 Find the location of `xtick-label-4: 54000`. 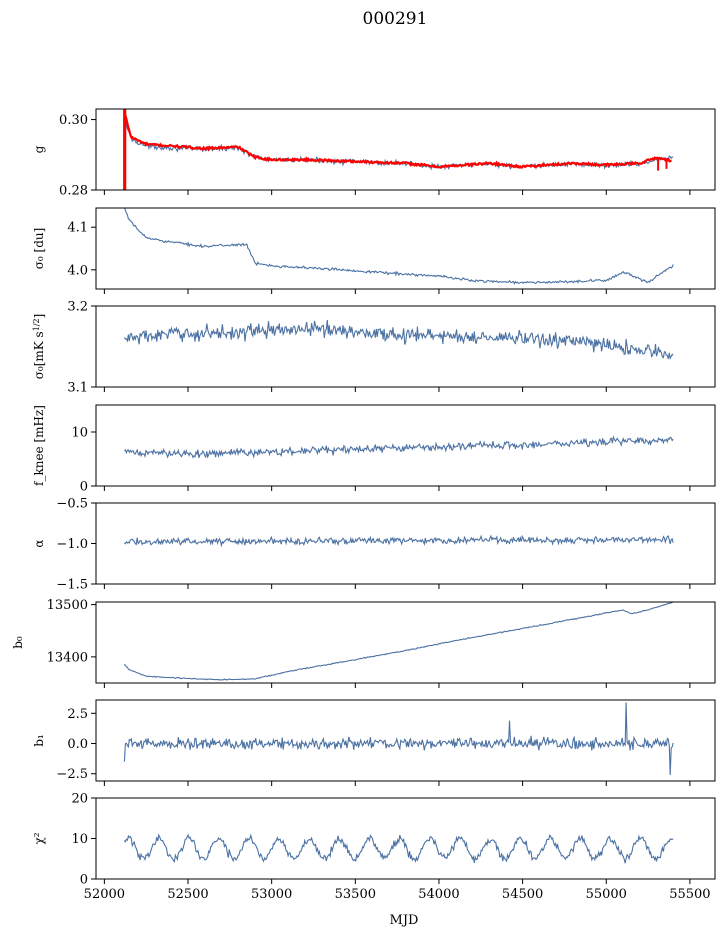

xtick-label-4: 54000 is located at coordinates (438, 894).